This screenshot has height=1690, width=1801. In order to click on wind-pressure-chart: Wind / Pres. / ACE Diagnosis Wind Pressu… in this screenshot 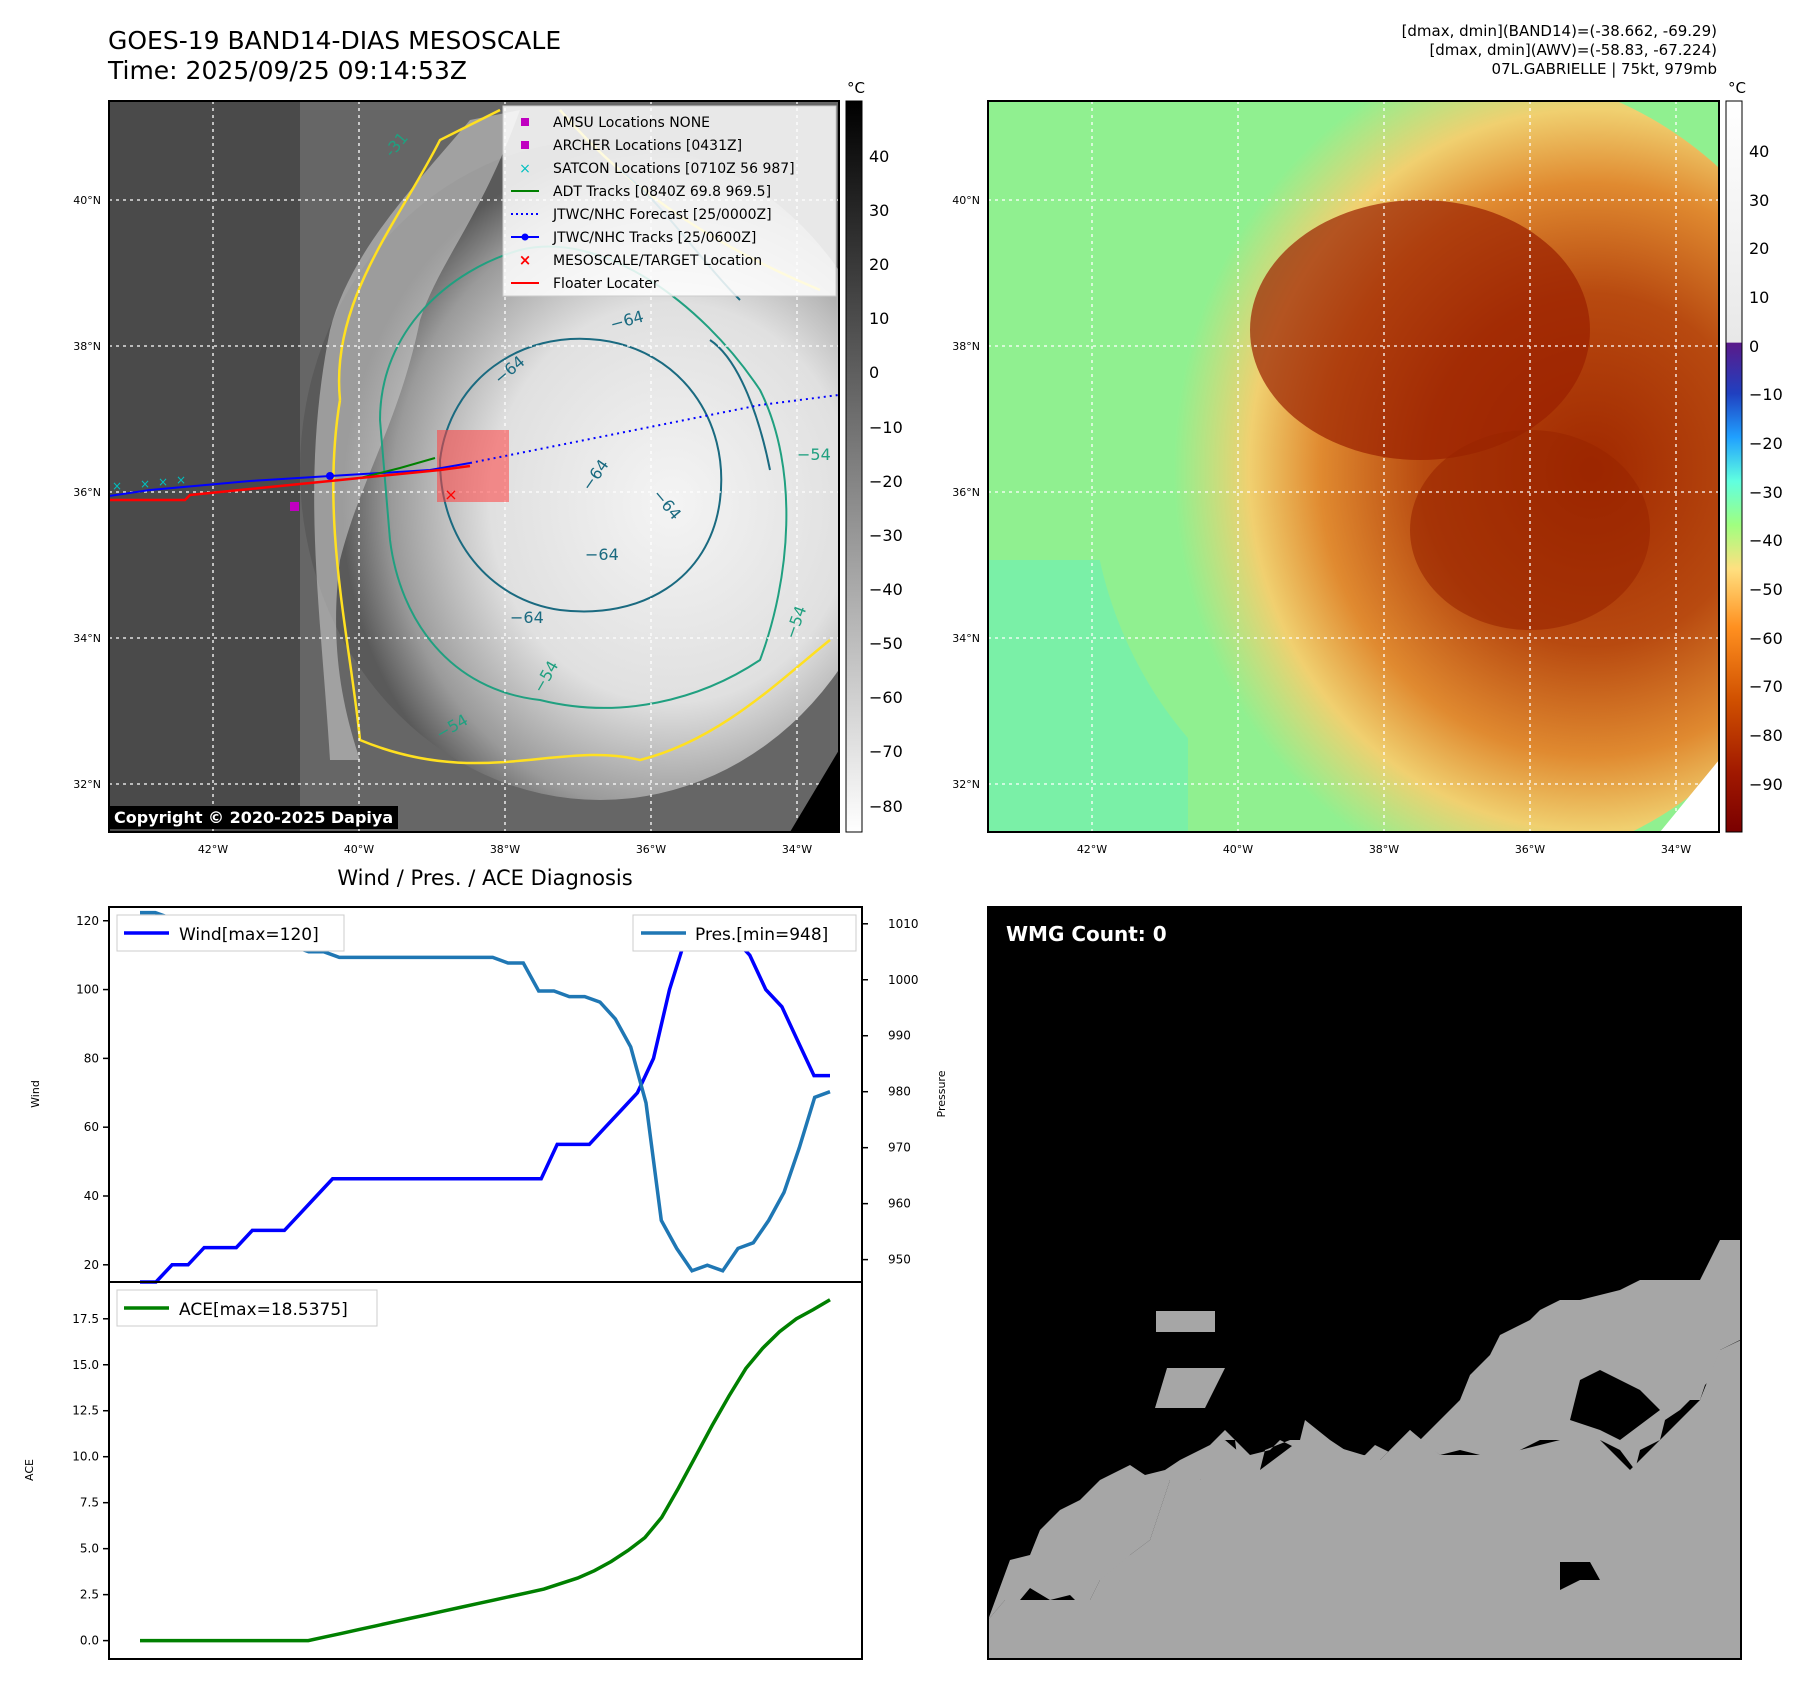, I will do `click(488, 1075)`.